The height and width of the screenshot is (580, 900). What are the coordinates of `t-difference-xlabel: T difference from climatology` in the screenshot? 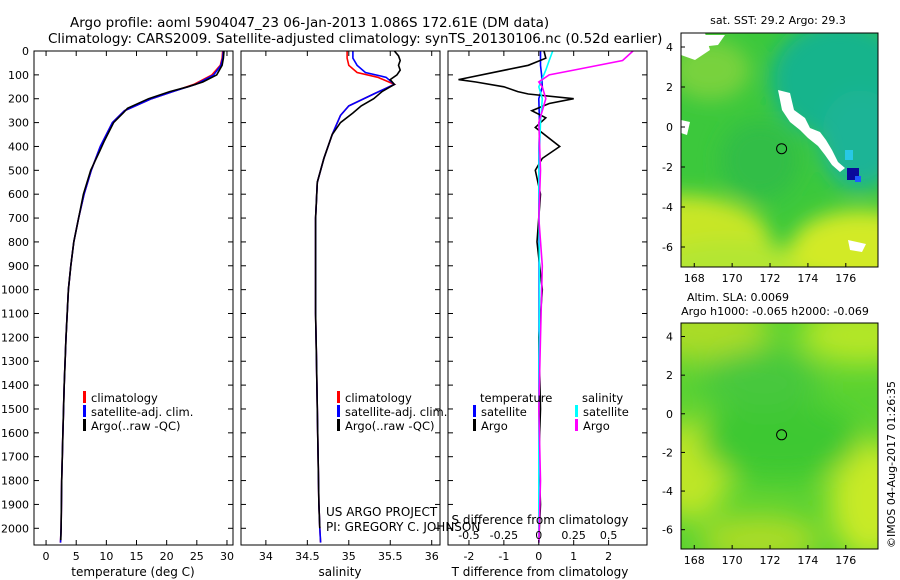 It's located at (540, 572).